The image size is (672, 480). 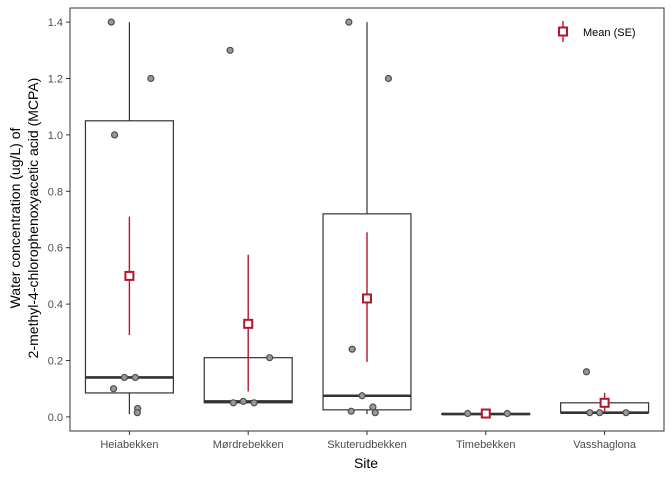 I want to click on legend-label-mean-se: Mean (SE), so click(x=609, y=33).